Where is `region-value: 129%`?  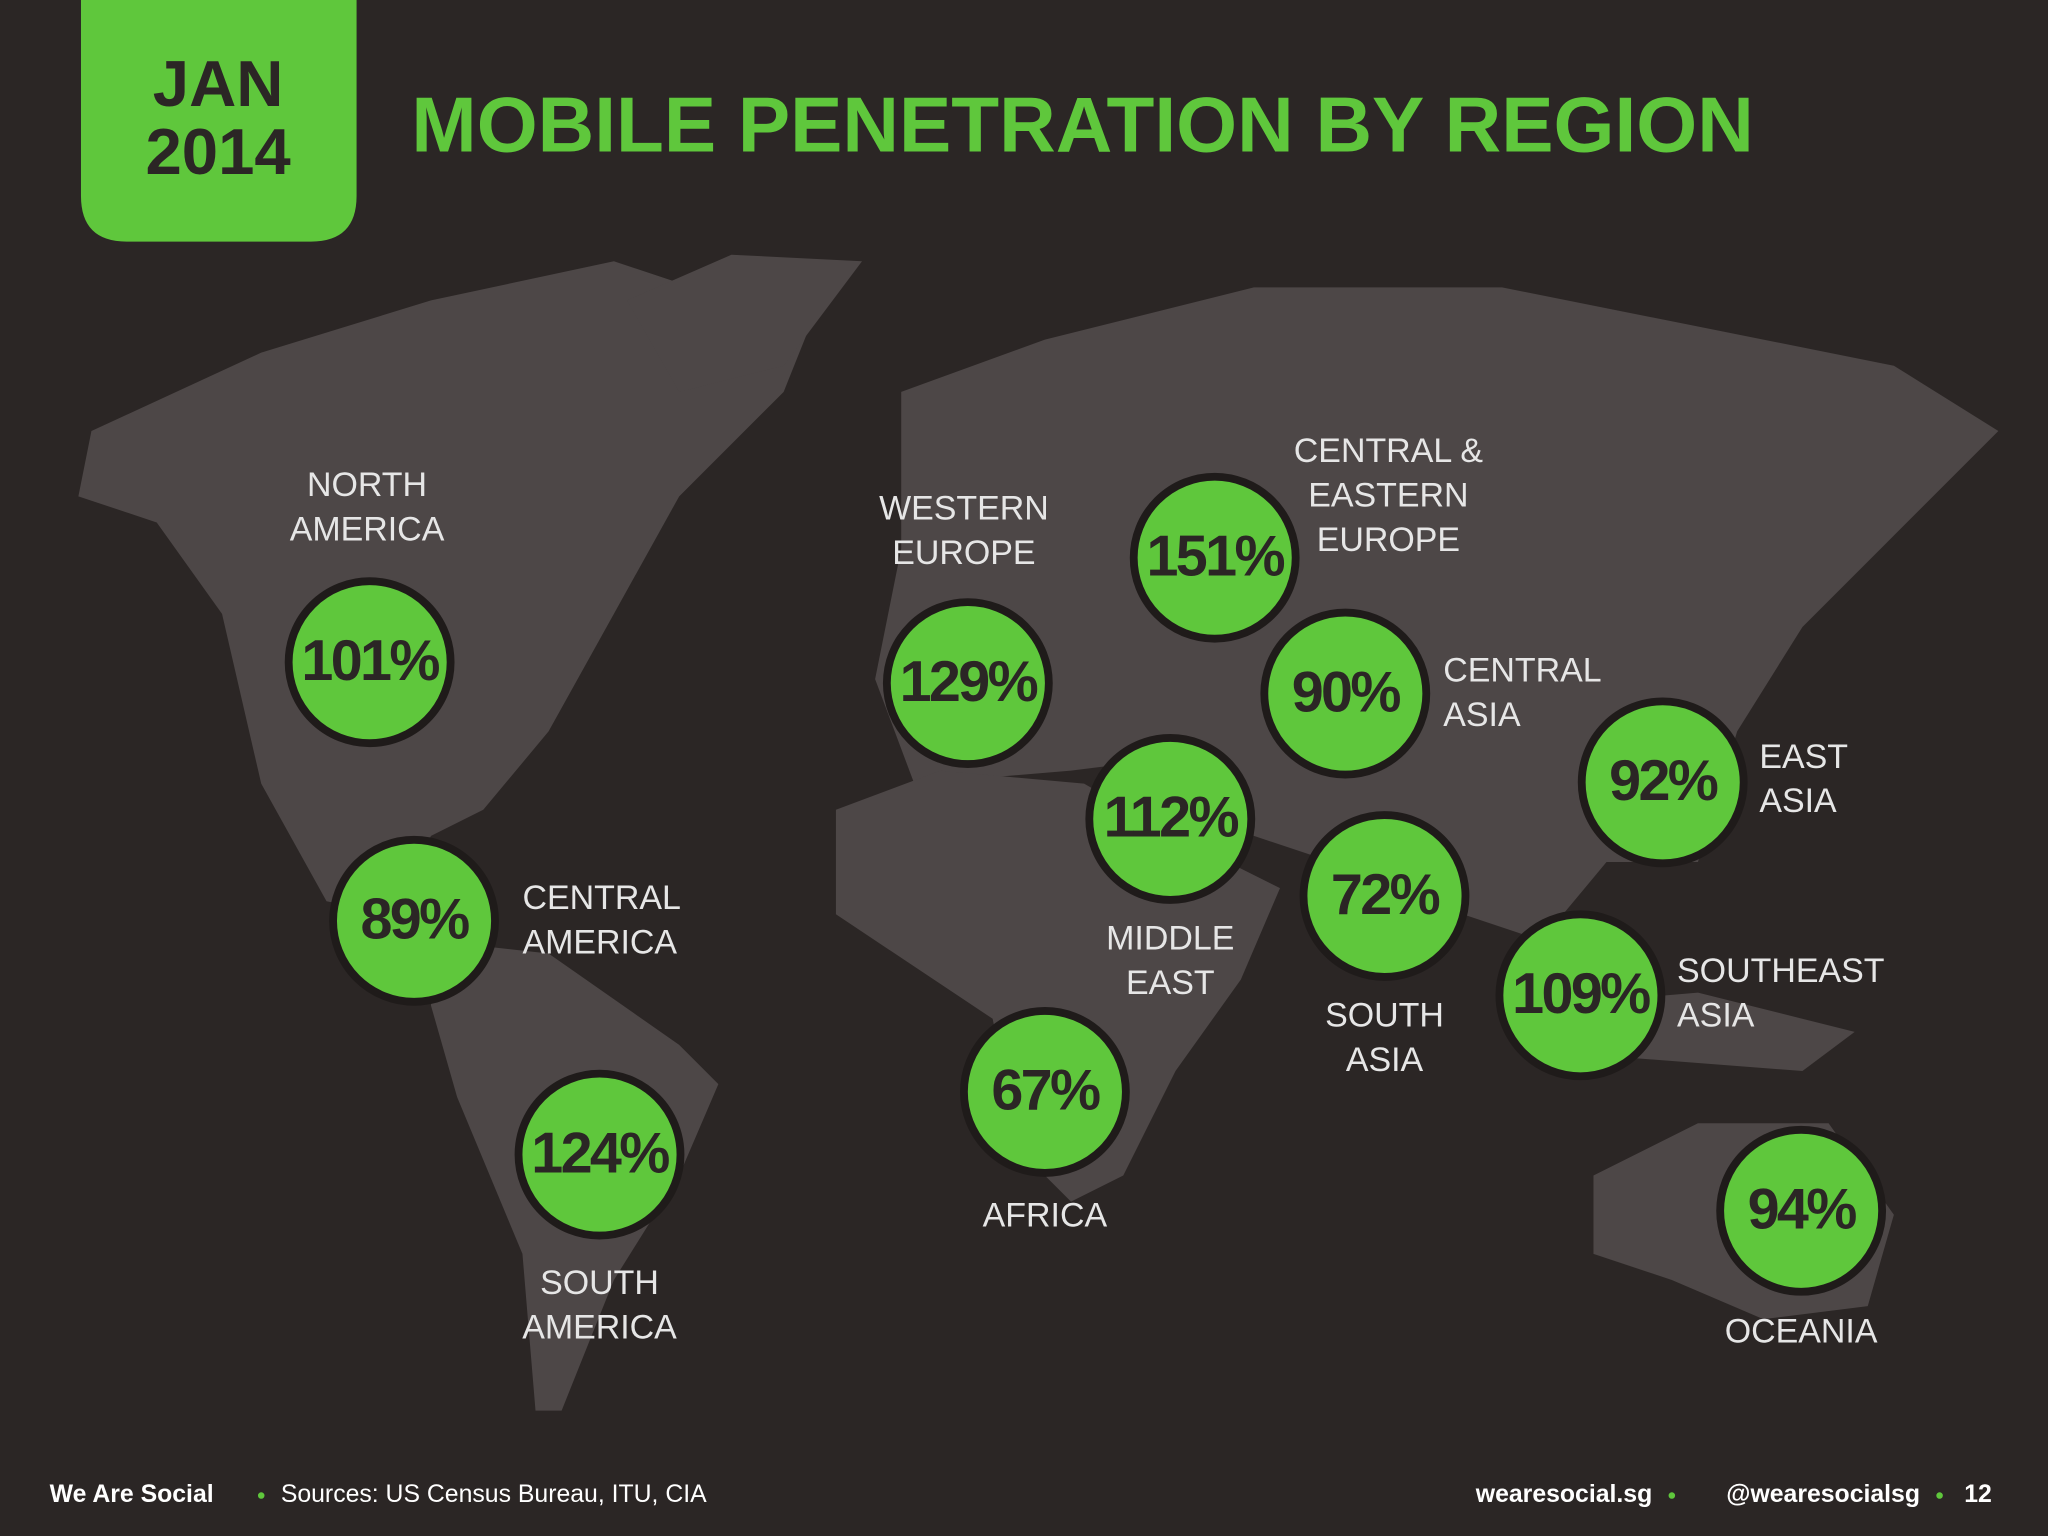
region-value: 129% is located at coordinates (969, 682).